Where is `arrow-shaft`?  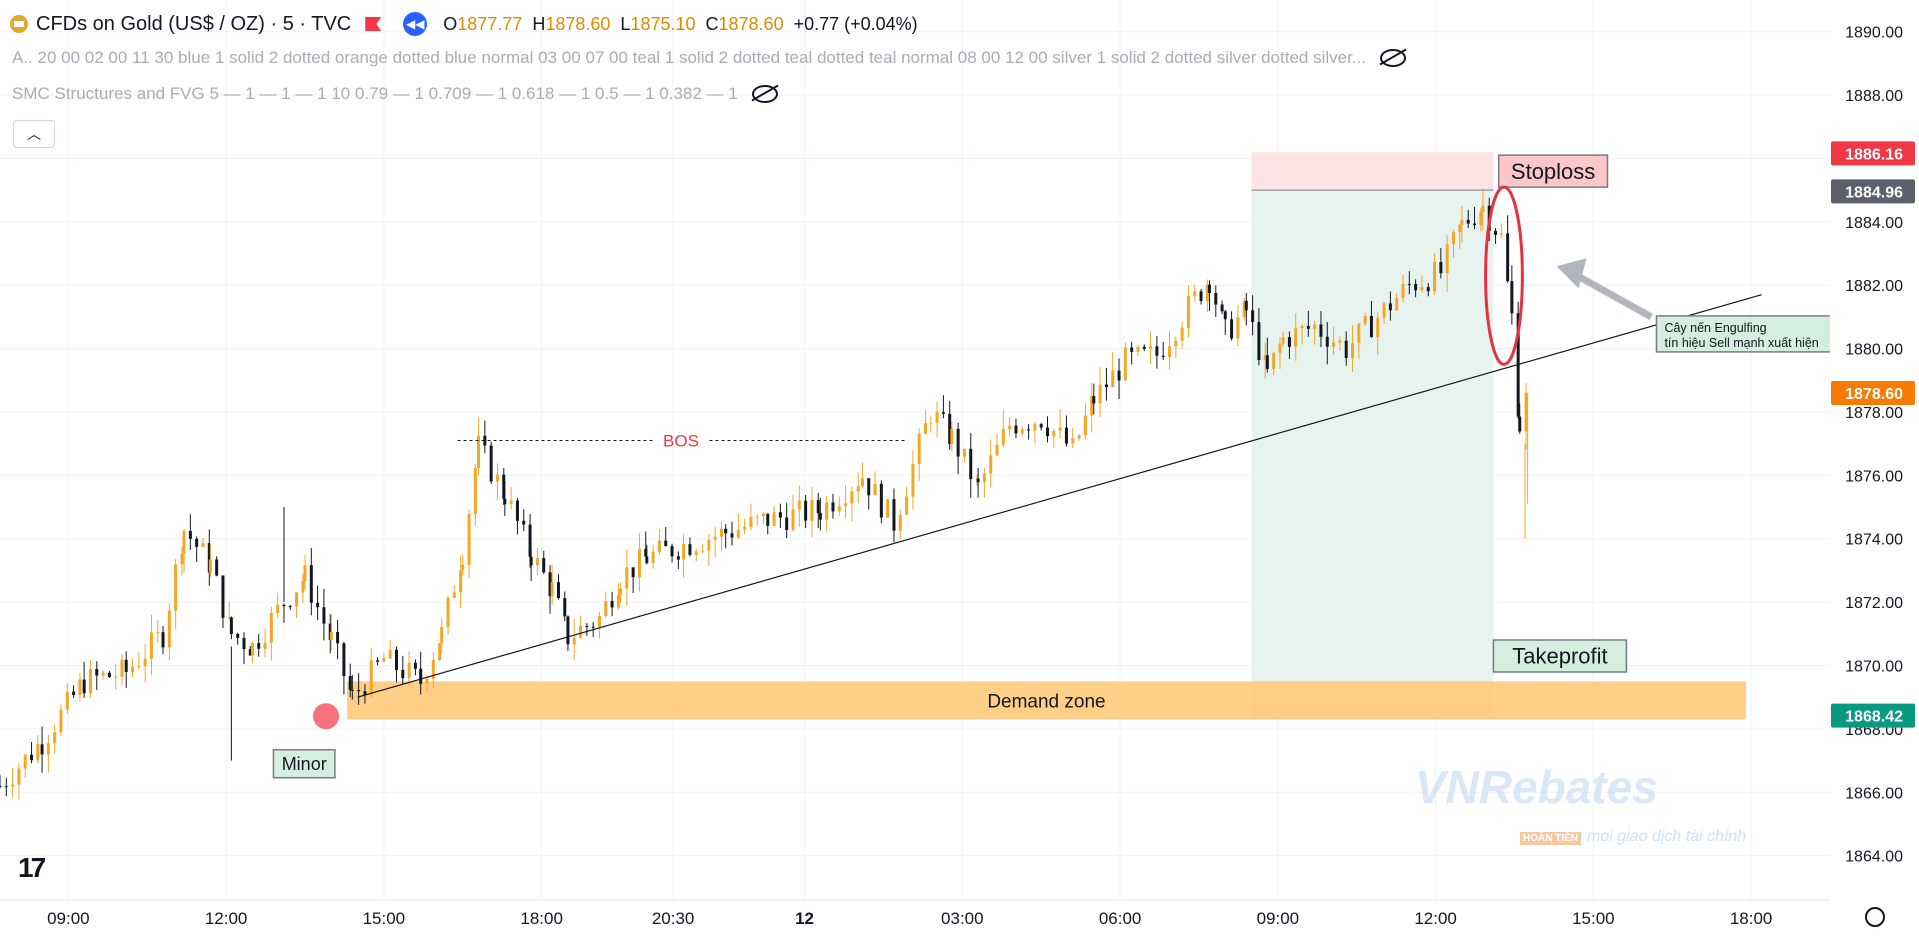
arrow-shaft is located at coordinates (1612, 295).